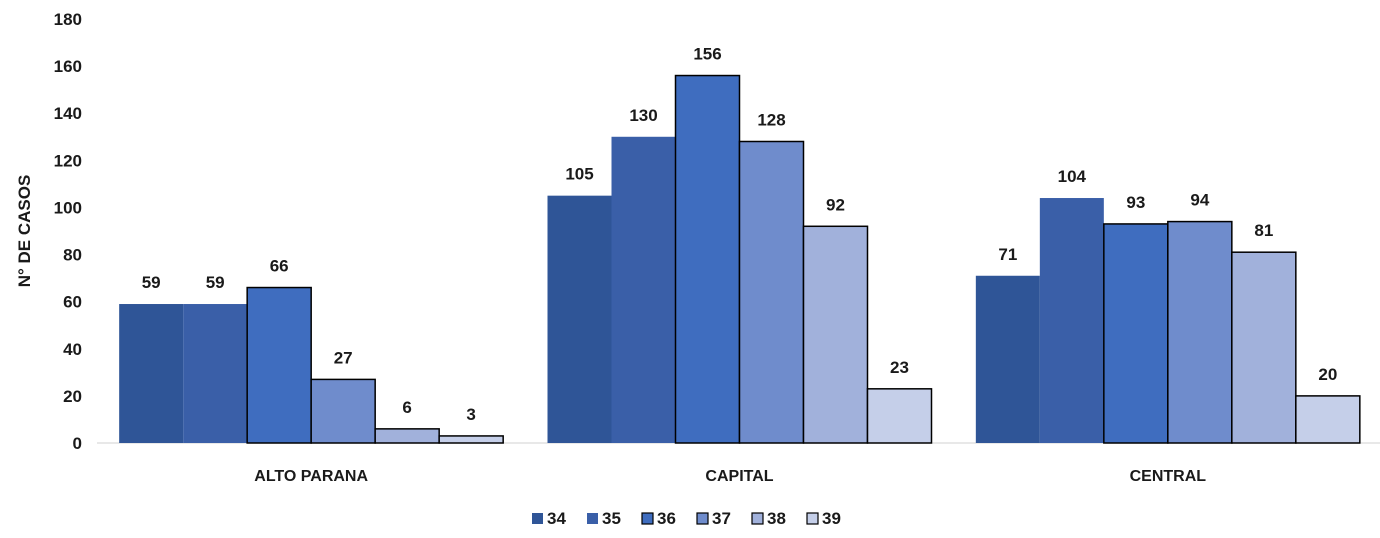 This screenshot has width=1380, height=538. I want to click on y-axis-ticks: 0 20 40 60 80 100 120 140 160 180, so click(68, 231).